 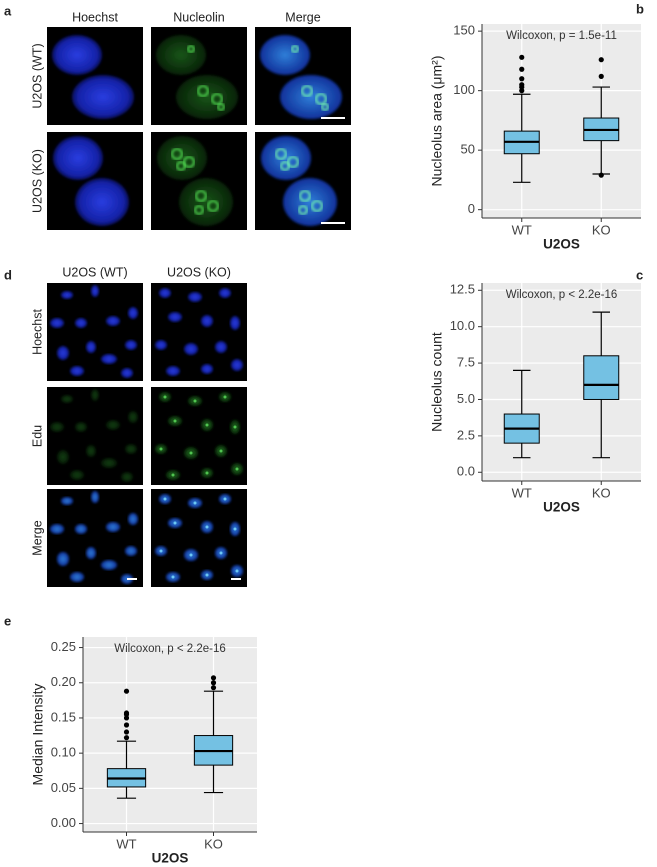 I want to click on panel-letter: c, so click(x=639, y=274).